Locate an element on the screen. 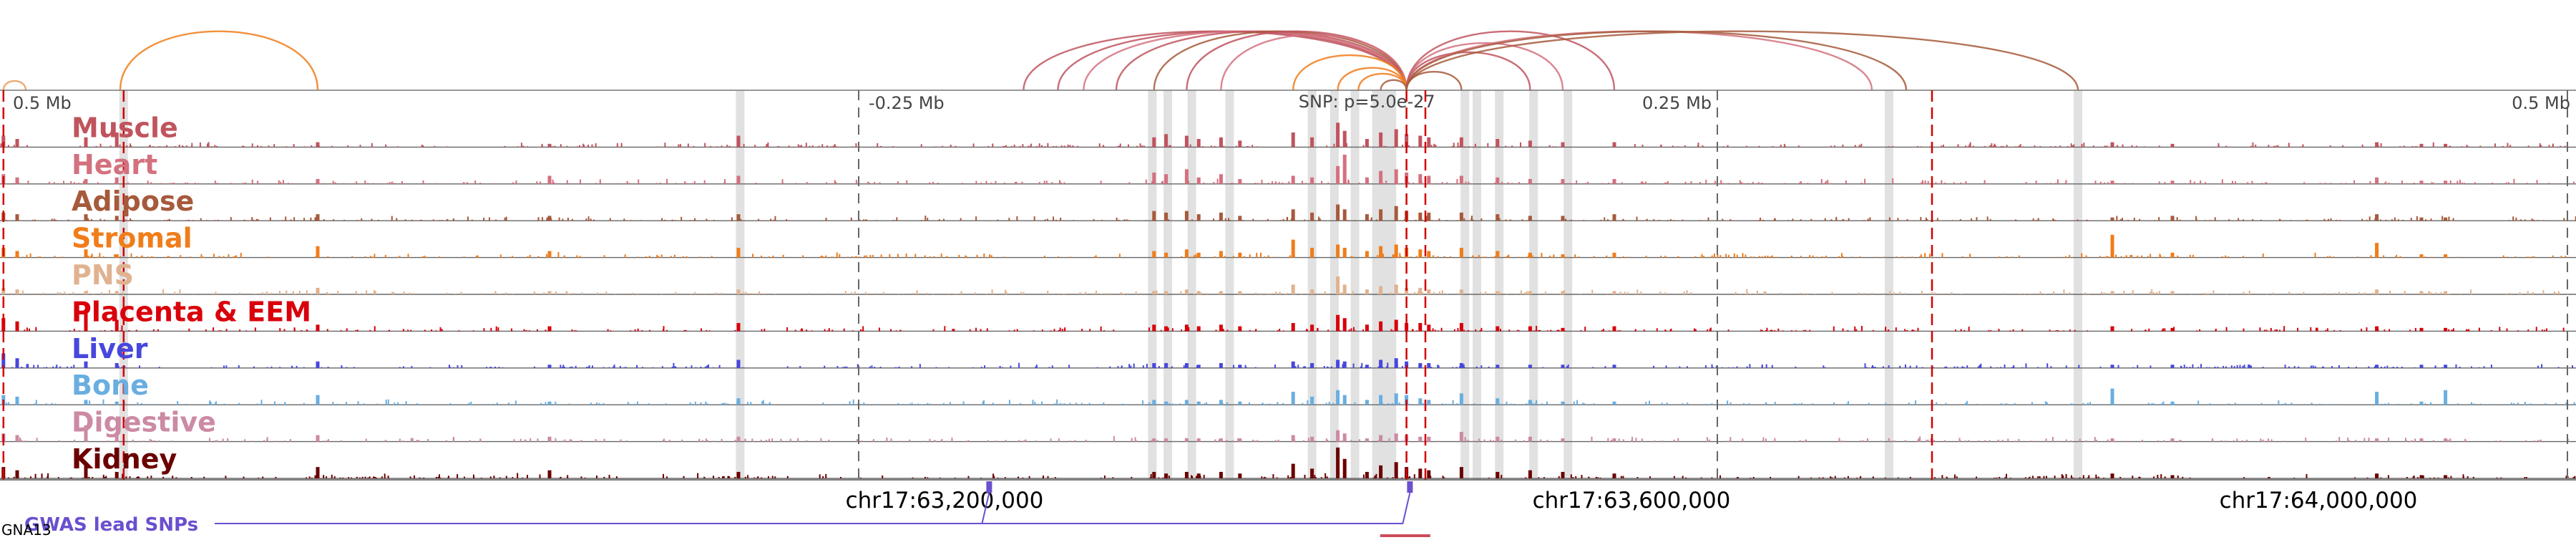  highlight-region is located at coordinates (2078, 285).